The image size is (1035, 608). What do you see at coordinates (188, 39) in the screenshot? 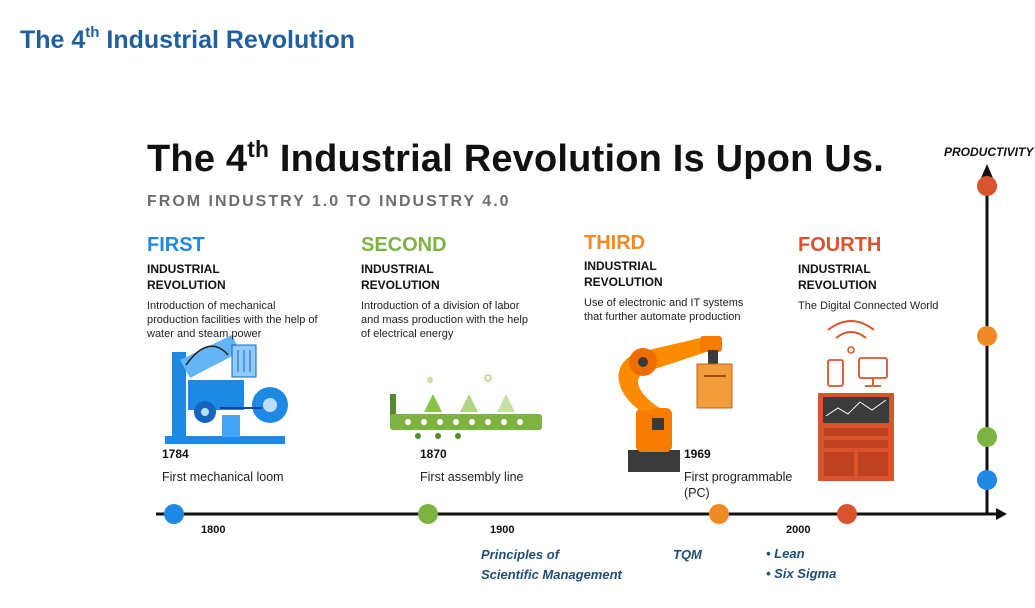
I see `page-title: The 4th Industrial Revolution` at bounding box center [188, 39].